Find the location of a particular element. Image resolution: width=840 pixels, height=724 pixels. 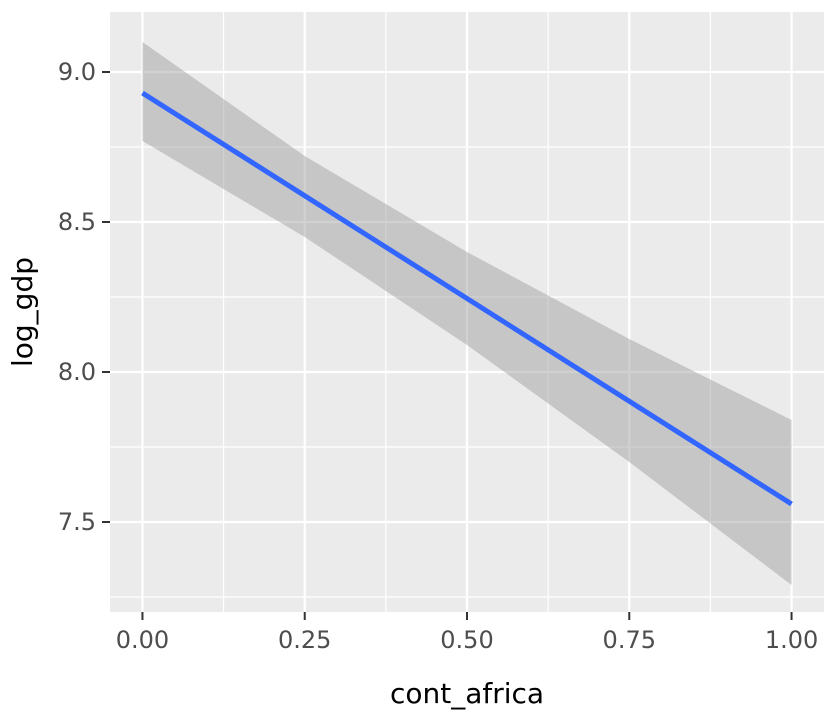

x-tick-label: 1.00 is located at coordinates (791, 640).